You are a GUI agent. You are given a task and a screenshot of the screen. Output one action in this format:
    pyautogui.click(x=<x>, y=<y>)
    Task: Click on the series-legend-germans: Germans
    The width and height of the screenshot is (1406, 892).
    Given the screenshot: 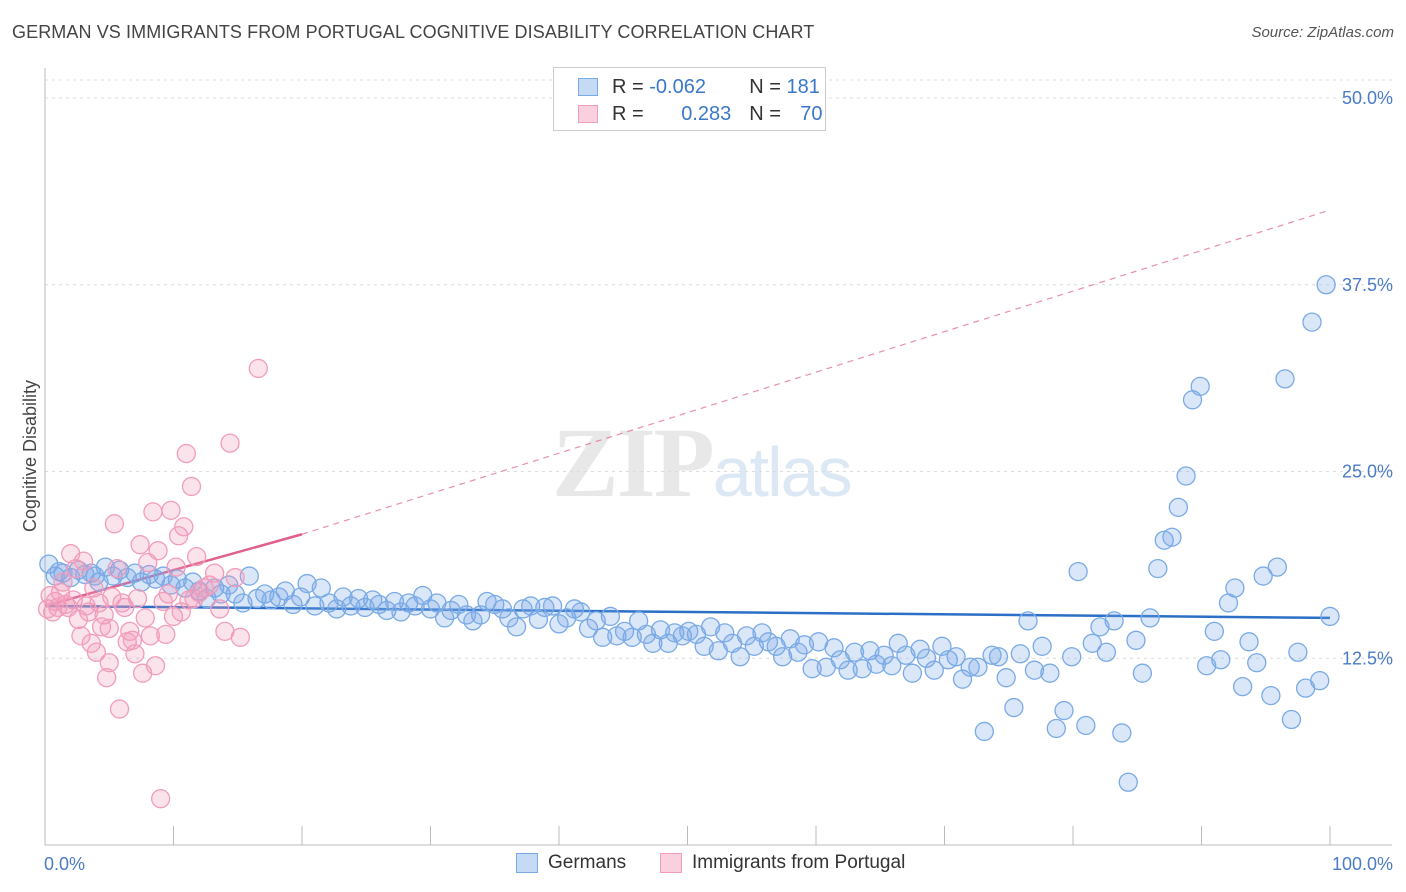 What is the action you would take?
    pyautogui.click(x=571, y=863)
    